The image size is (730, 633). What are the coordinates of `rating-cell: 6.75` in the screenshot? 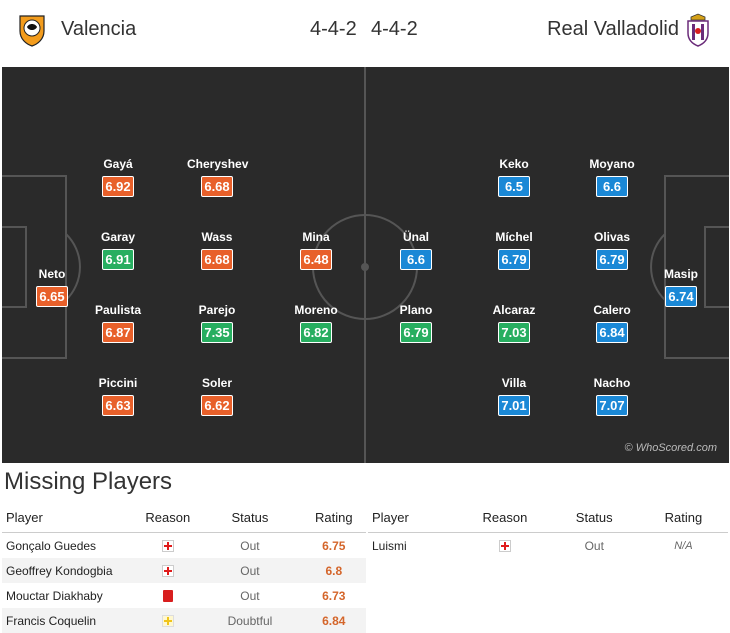 It's located at (334, 545).